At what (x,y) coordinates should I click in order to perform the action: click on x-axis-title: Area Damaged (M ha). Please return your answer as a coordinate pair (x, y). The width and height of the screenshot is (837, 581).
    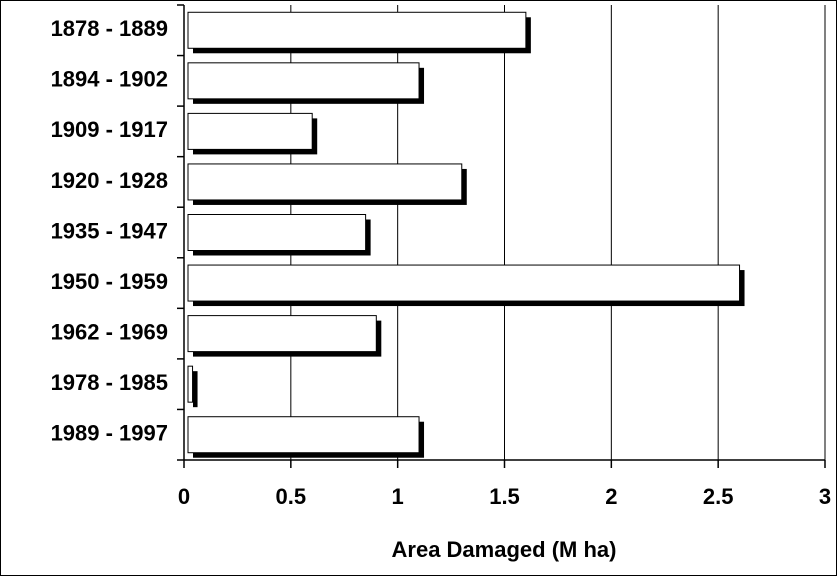
    Looking at the image, I should click on (504, 549).